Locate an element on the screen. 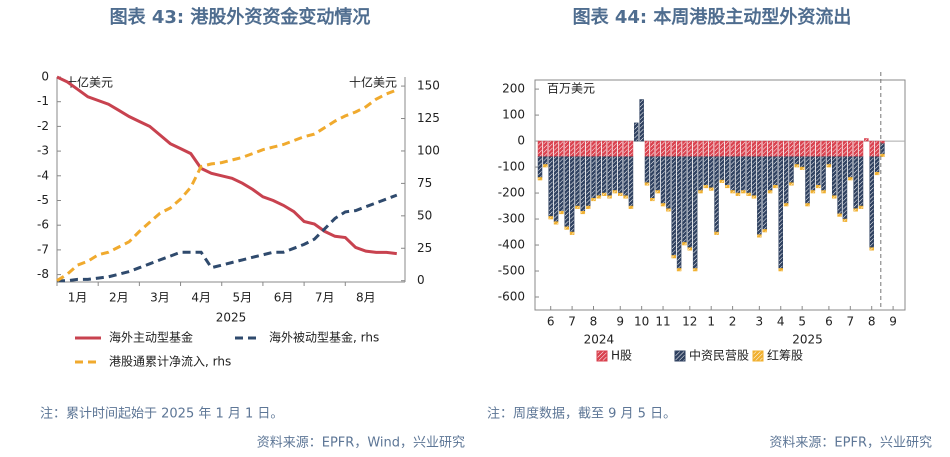 The image size is (950, 457). legend-label: H股 is located at coordinates (621, 356).